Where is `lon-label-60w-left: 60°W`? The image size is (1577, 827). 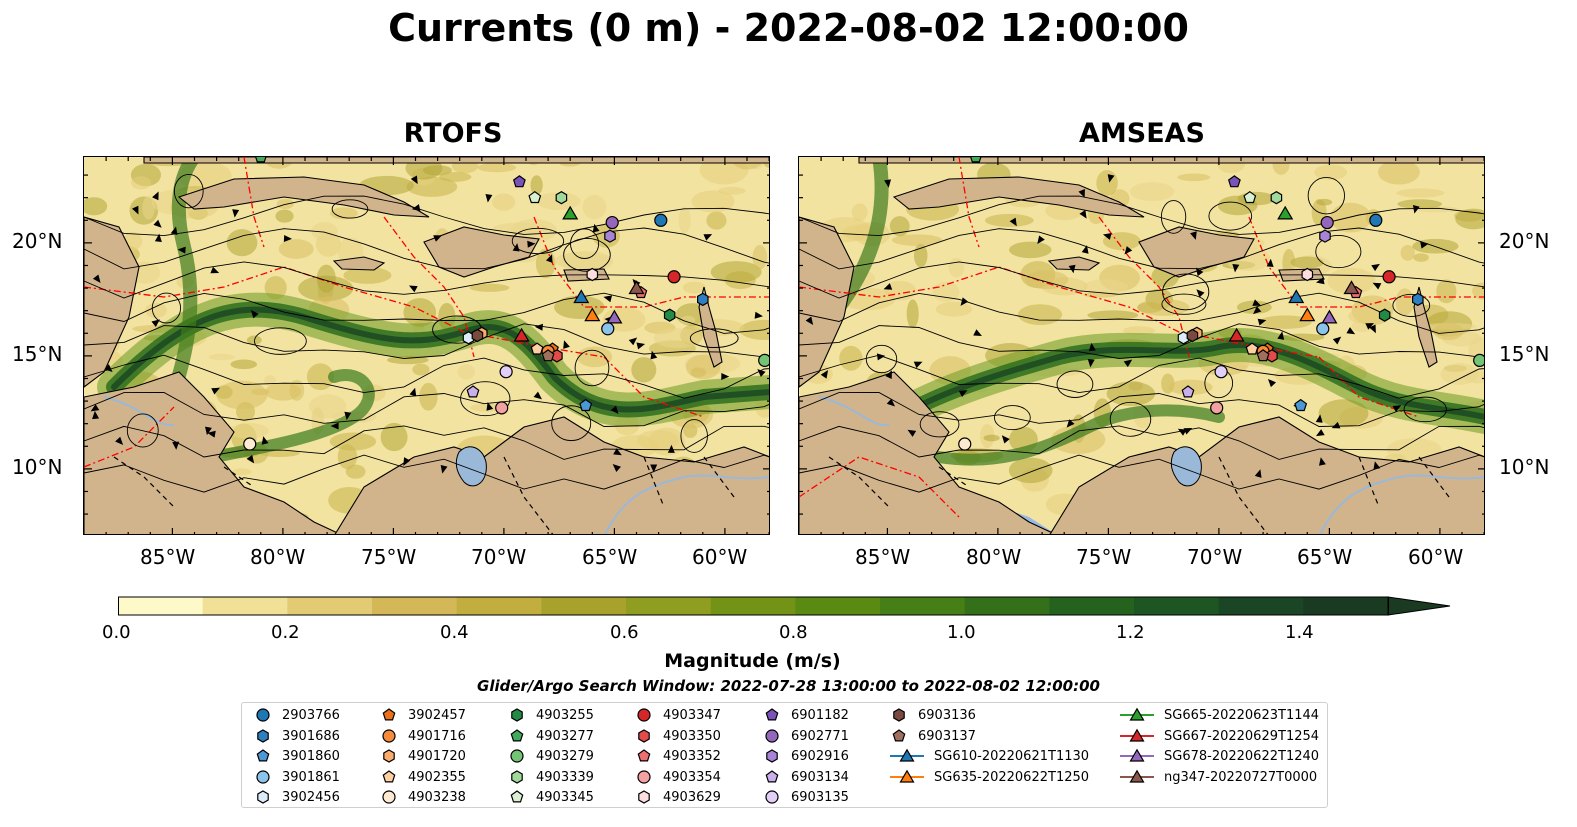
lon-label-60w-left: 60°W is located at coordinates (720, 557).